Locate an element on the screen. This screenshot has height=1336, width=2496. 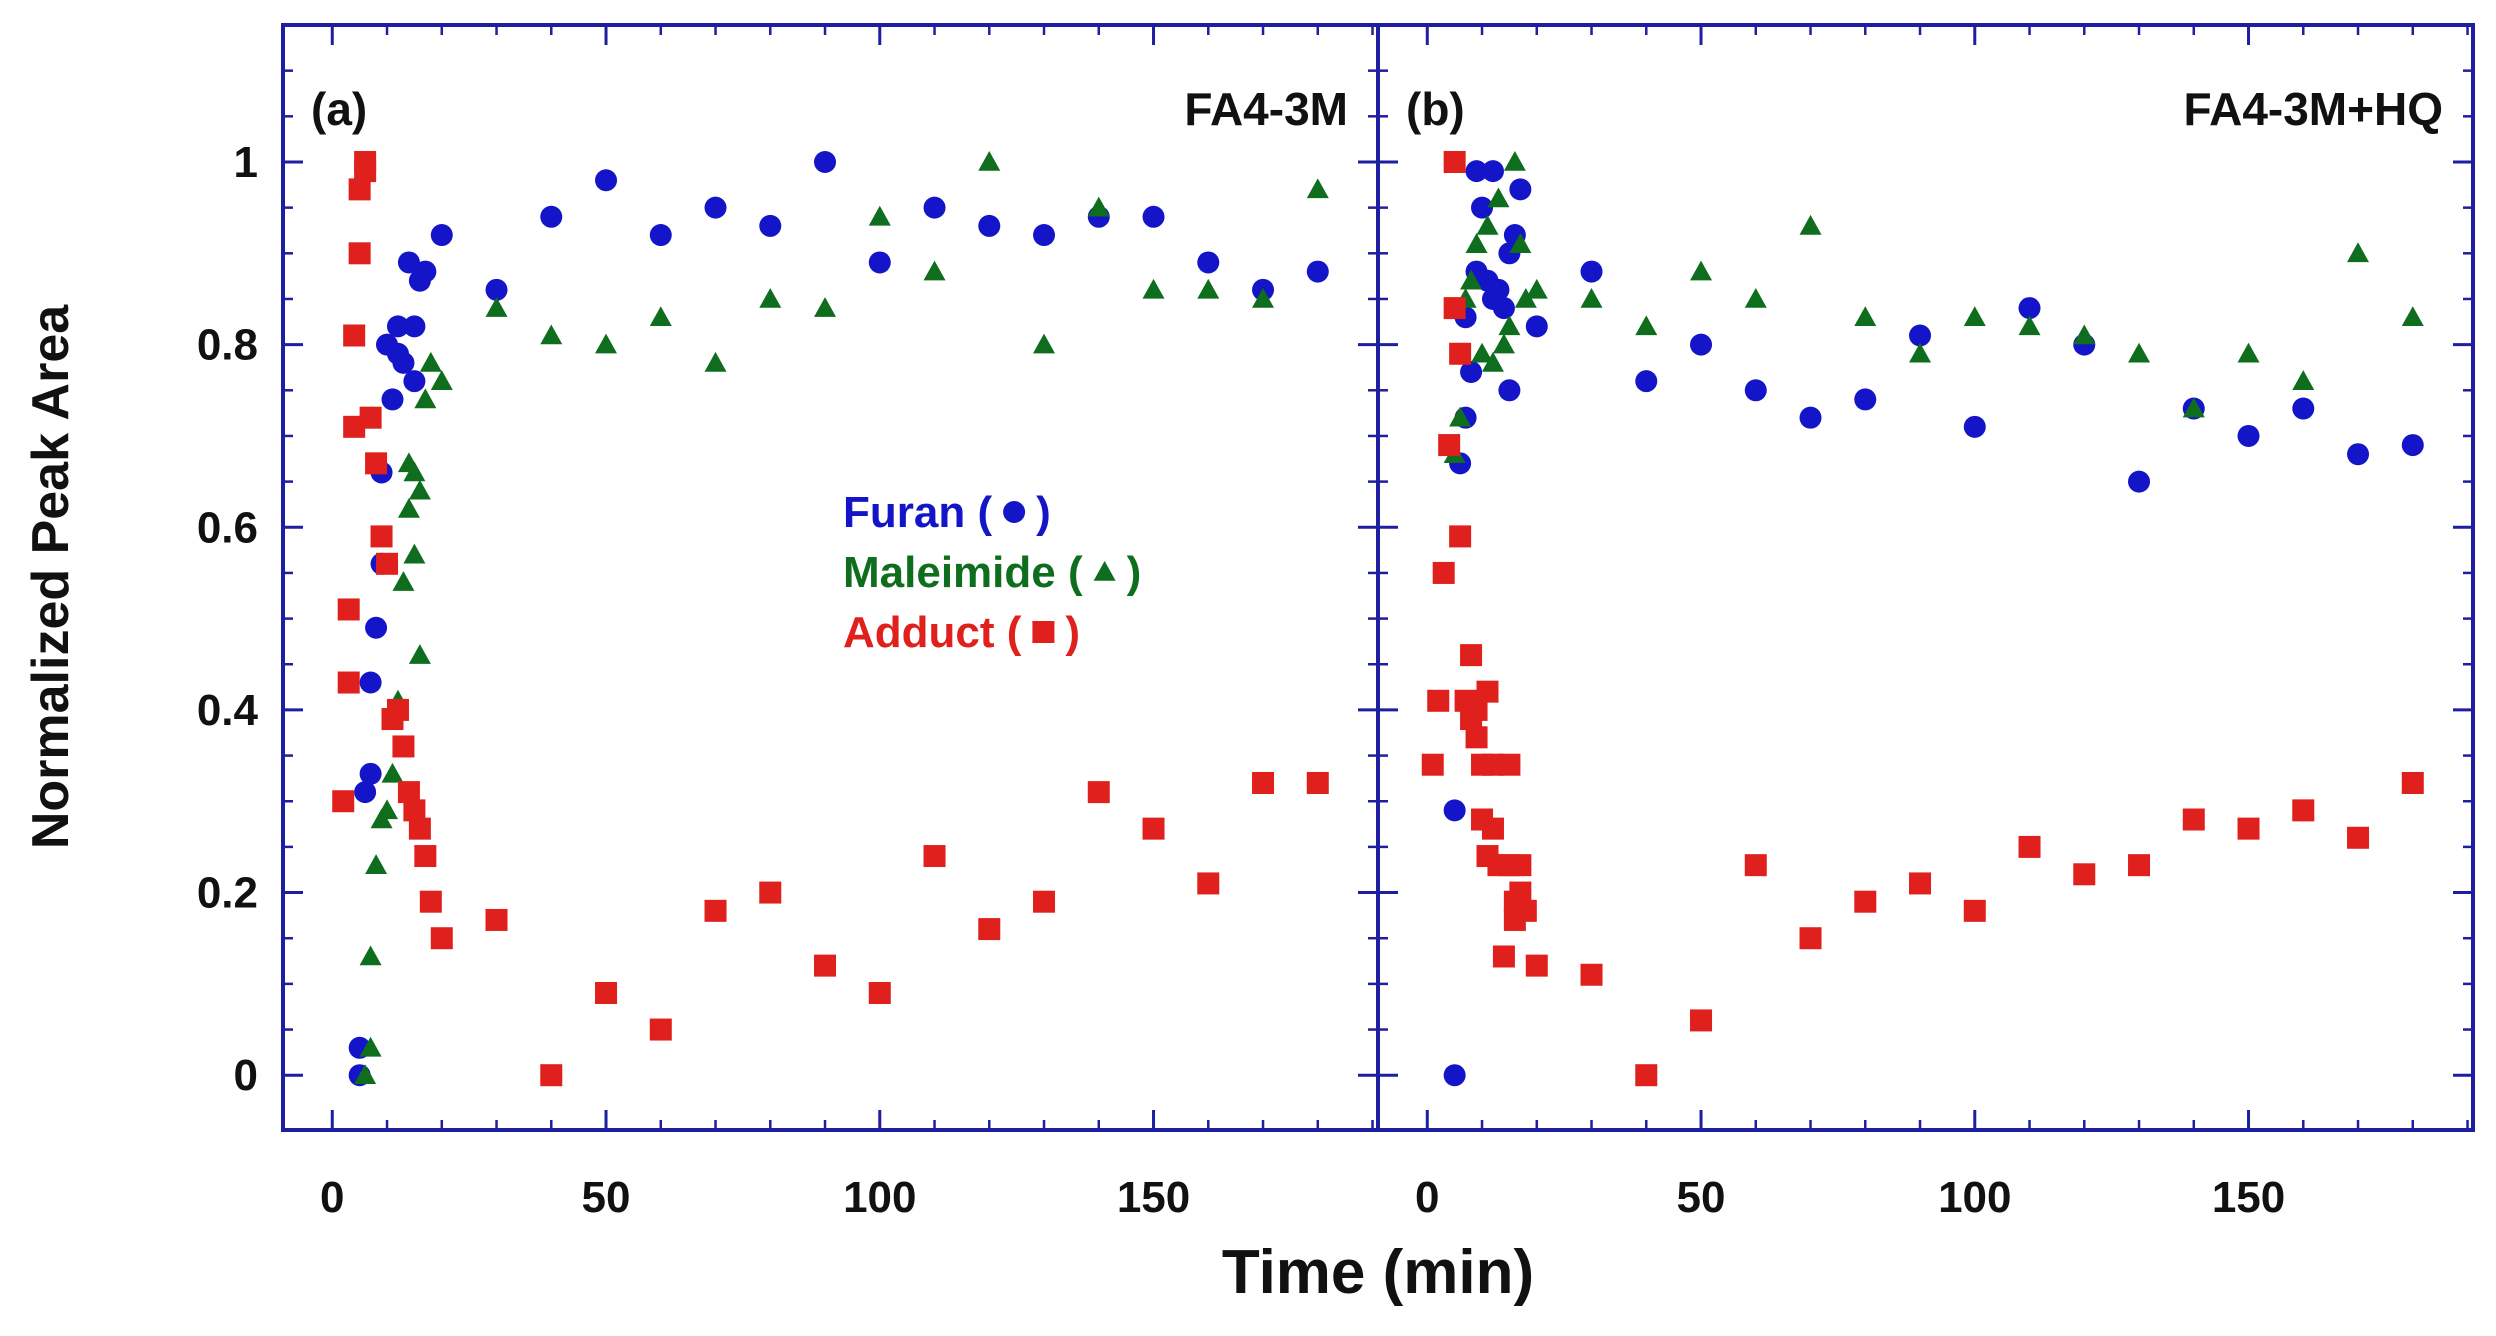
panel-b-label: (b) is located at coordinates (1435, 109).